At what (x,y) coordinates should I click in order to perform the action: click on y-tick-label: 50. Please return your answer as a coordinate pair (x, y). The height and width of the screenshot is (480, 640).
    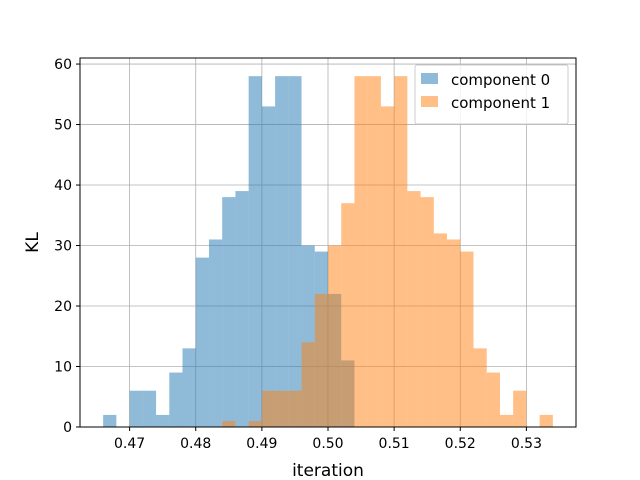
    Looking at the image, I should click on (63, 126).